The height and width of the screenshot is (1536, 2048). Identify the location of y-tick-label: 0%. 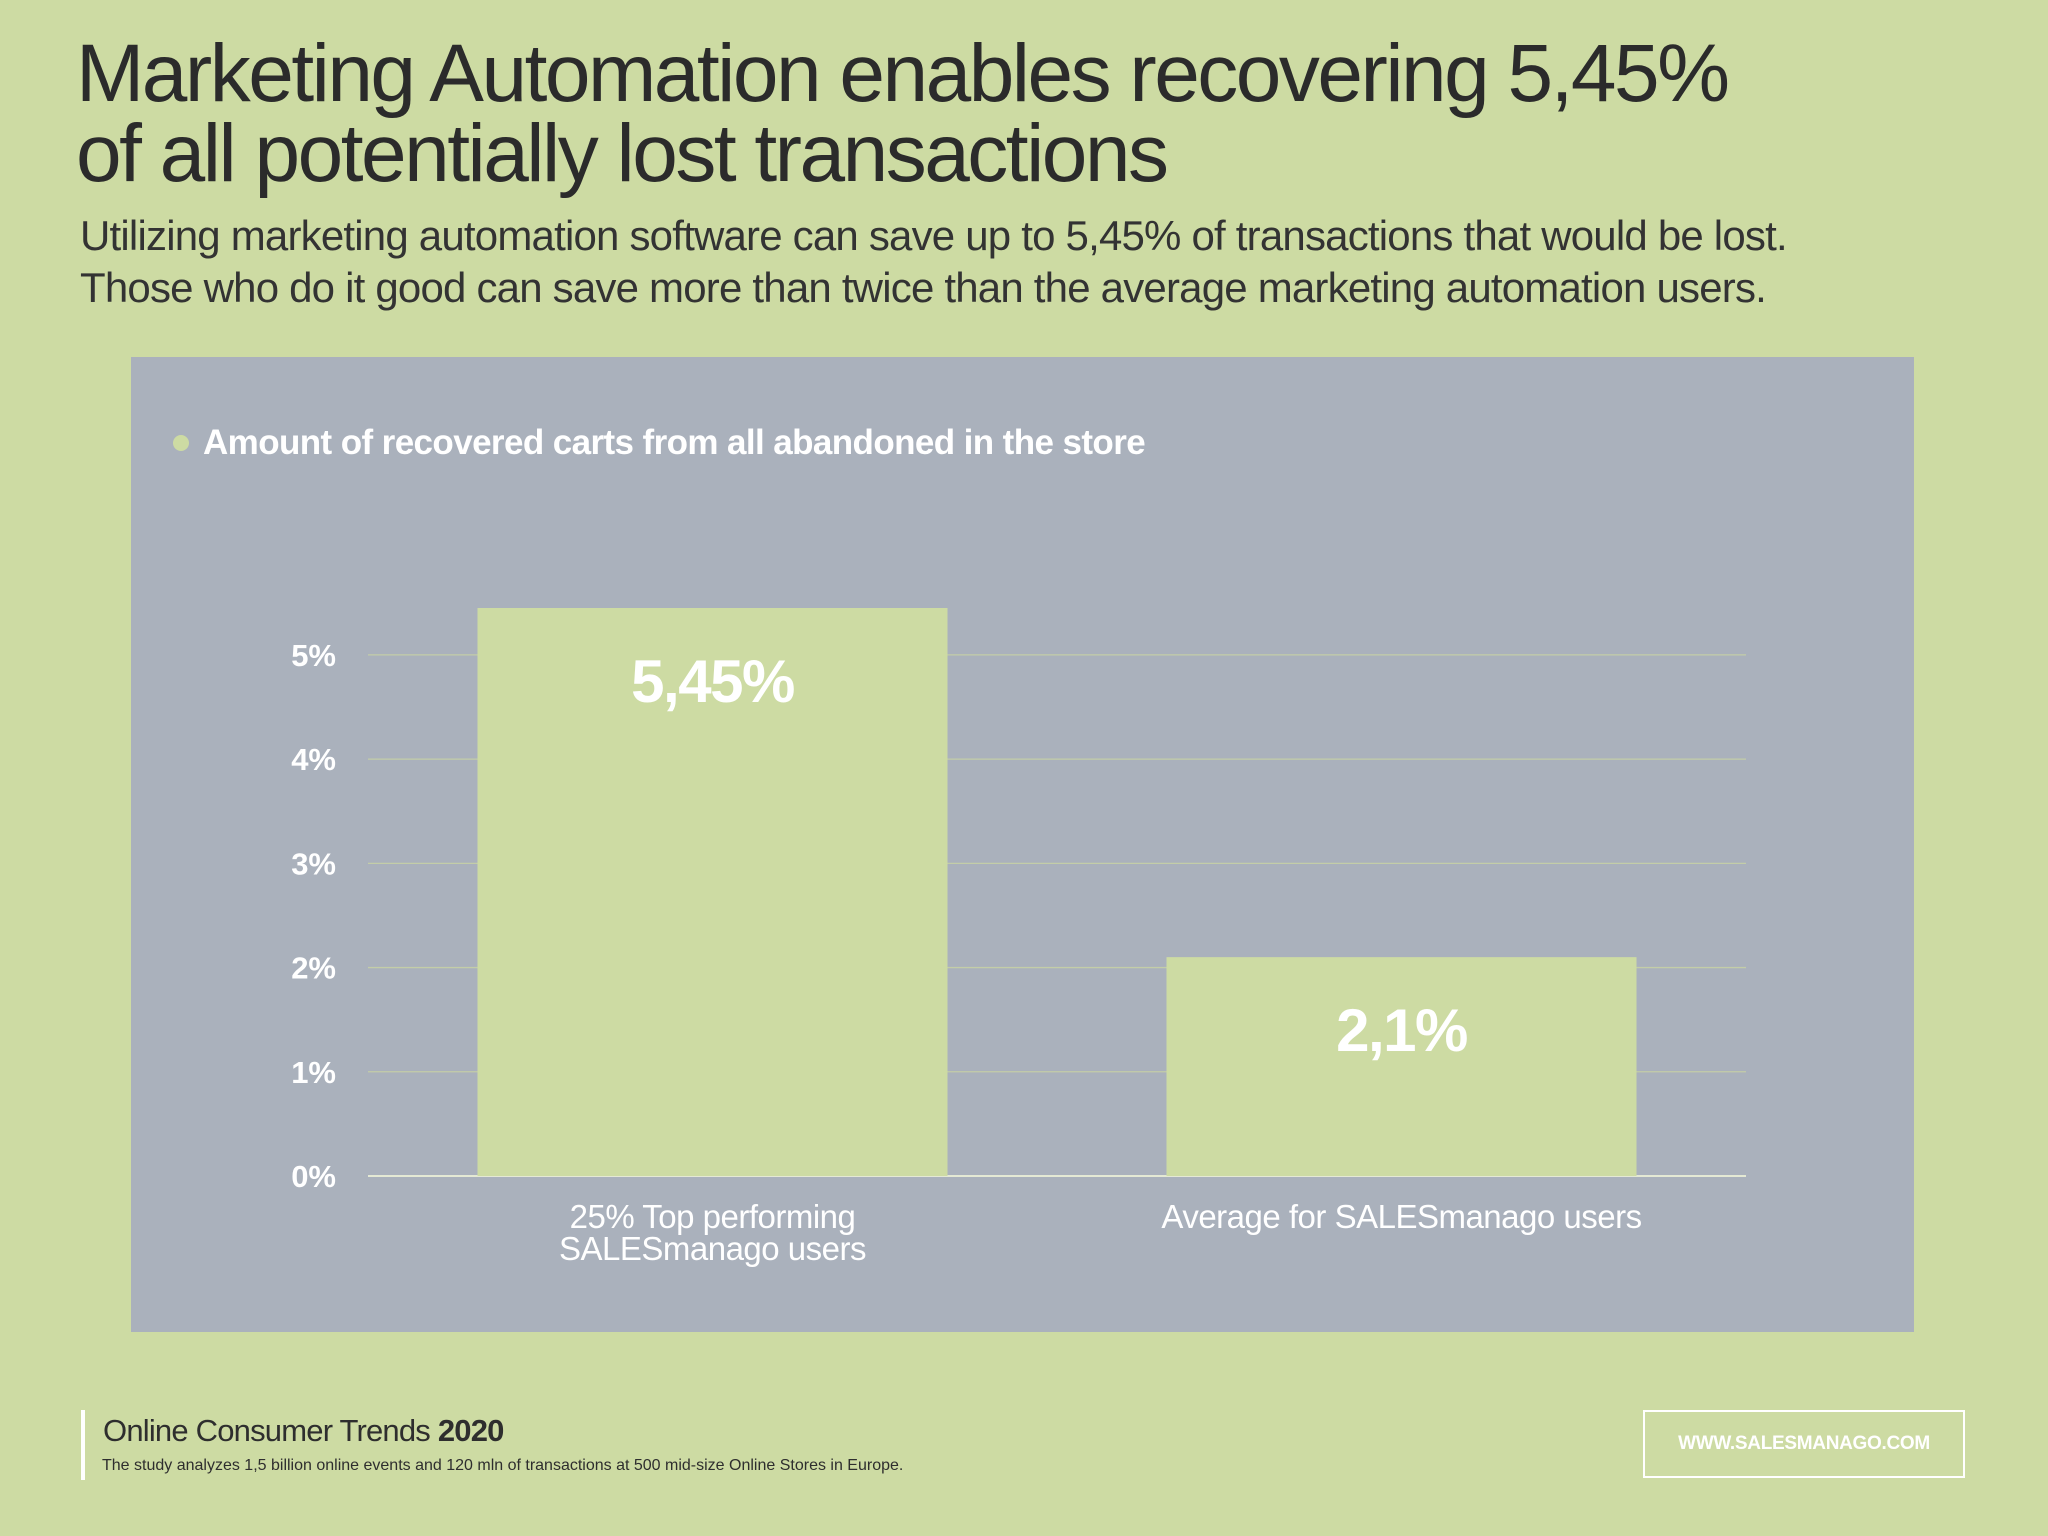
(313, 1176).